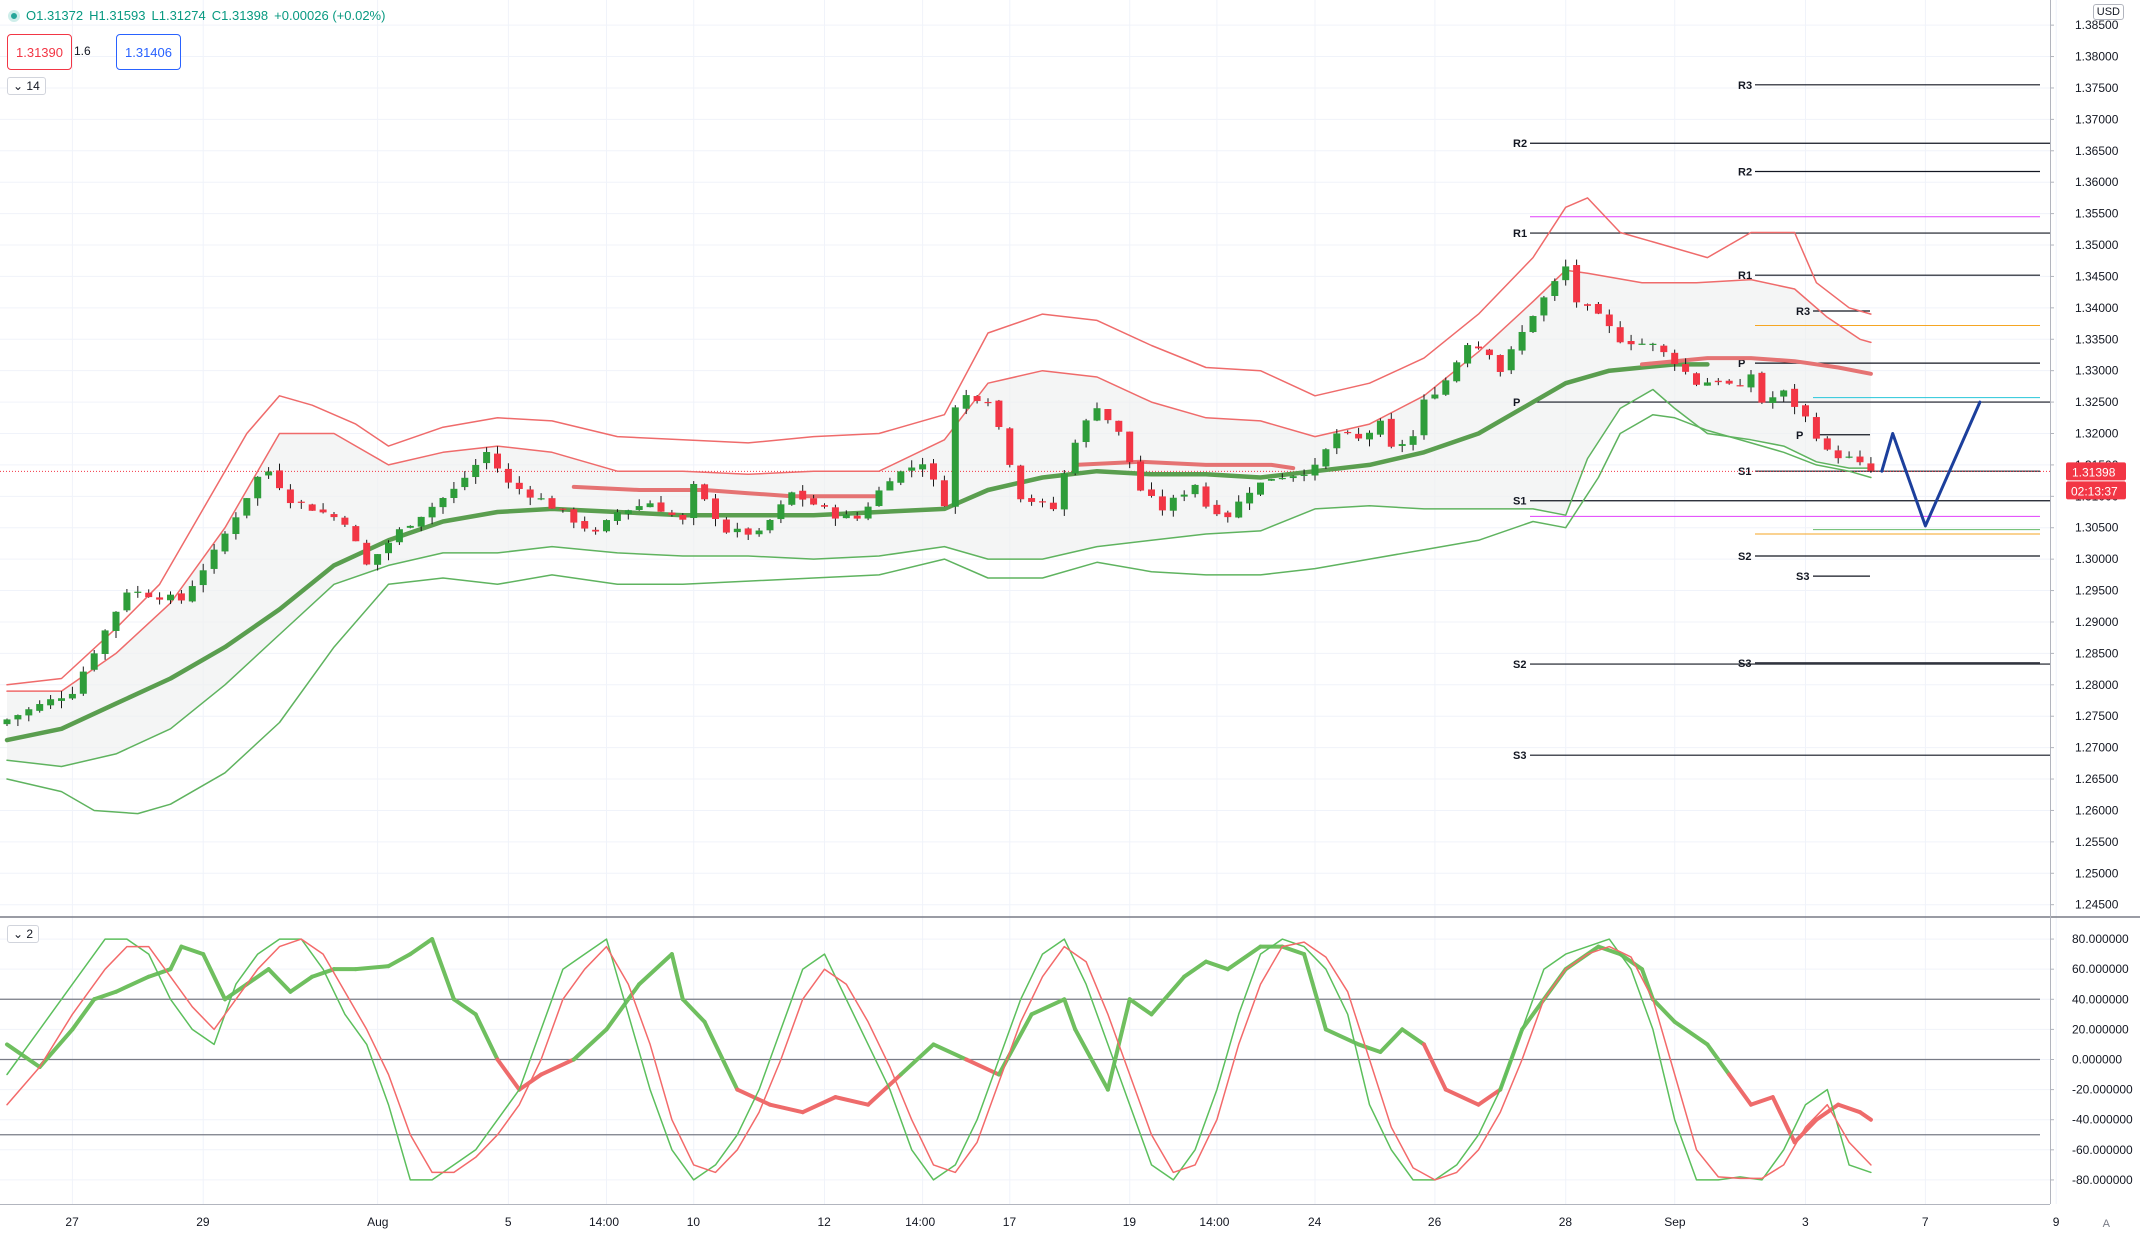 Image resolution: width=2140 pixels, height=1236 pixels. What do you see at coordinates (1519, 665) in the screenshot?
I see `pivot-label-s2: S2` at bounding box center [1519, 665].